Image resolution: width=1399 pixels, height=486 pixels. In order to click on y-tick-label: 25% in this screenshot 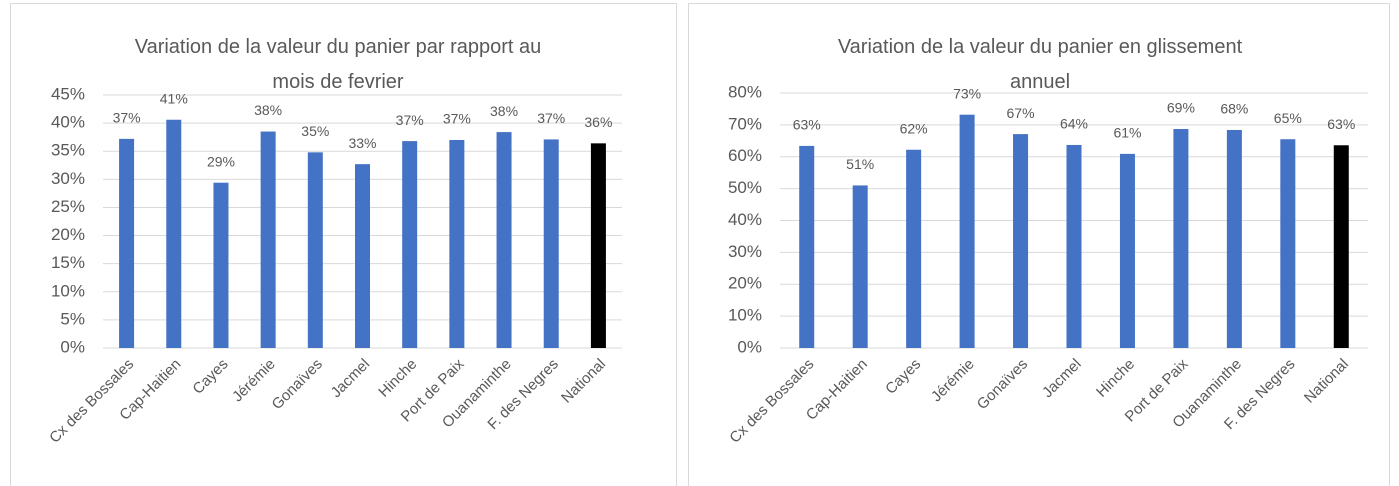, I will do `click(68, 206)`.